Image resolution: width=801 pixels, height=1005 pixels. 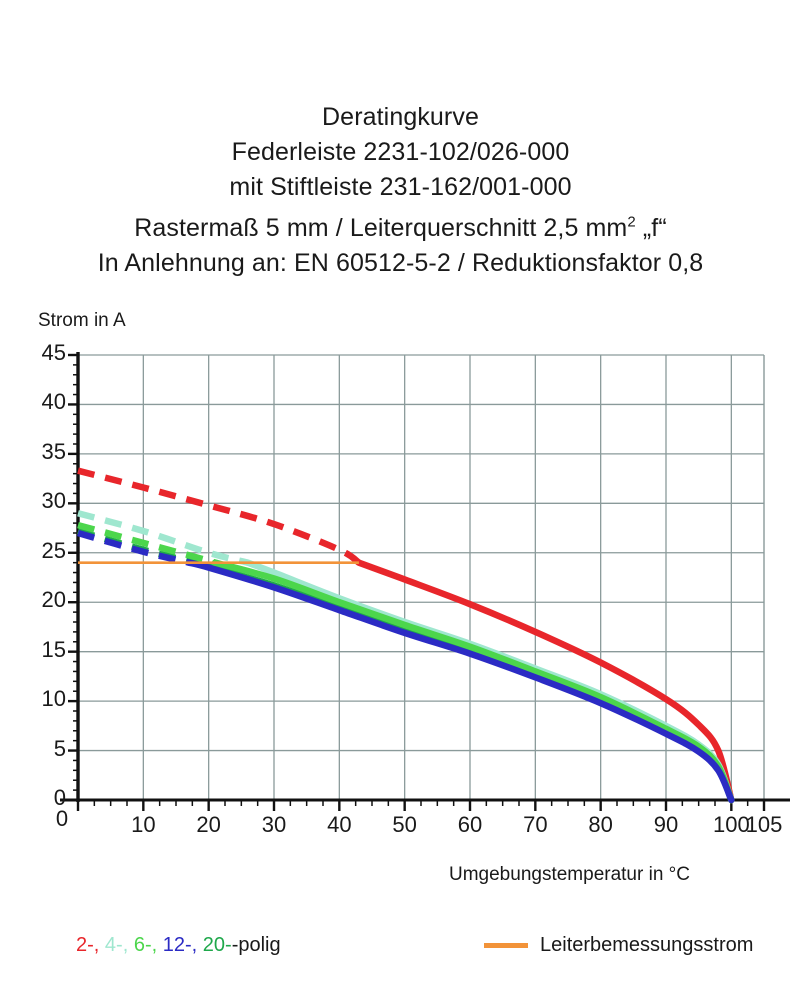 What do you see at coordinates (53, 699) in the screenshot?
I see `y-tick-label: 10` at bounding box center [53, 699].